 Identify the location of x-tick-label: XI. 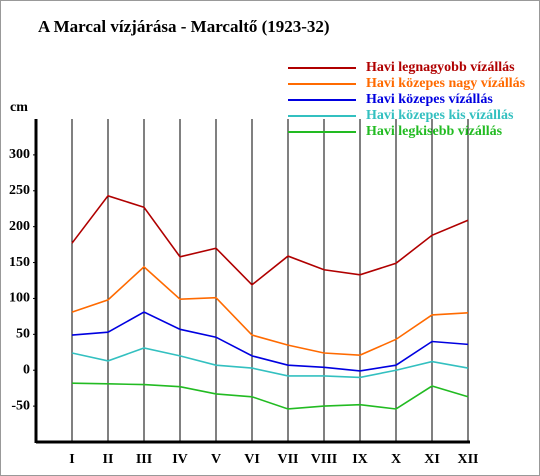
(432, 459).